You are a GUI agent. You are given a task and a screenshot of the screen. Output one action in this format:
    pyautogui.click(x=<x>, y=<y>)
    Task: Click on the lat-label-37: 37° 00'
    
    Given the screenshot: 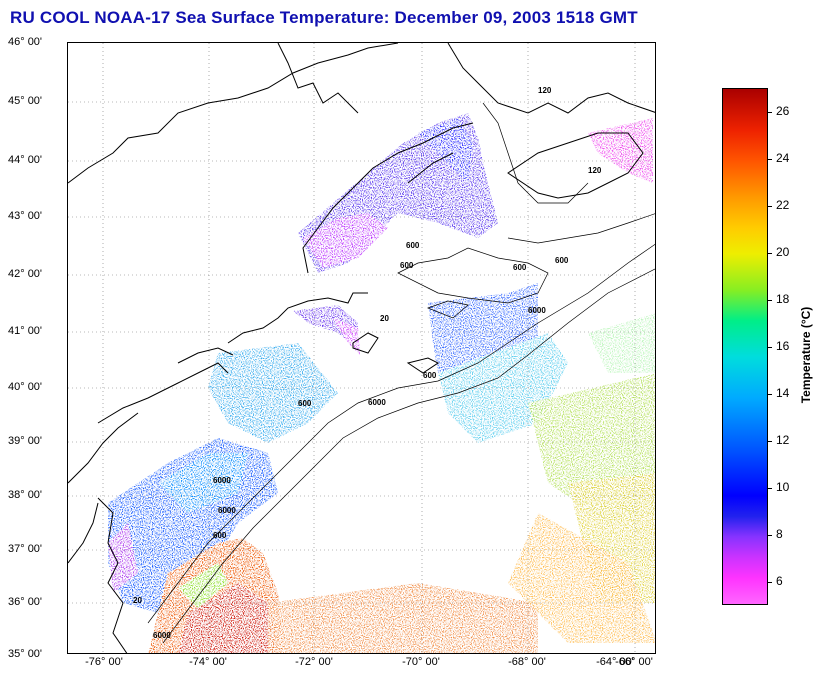 What is the action you would take?
    pyautogui.click(x=25, y=549)
    